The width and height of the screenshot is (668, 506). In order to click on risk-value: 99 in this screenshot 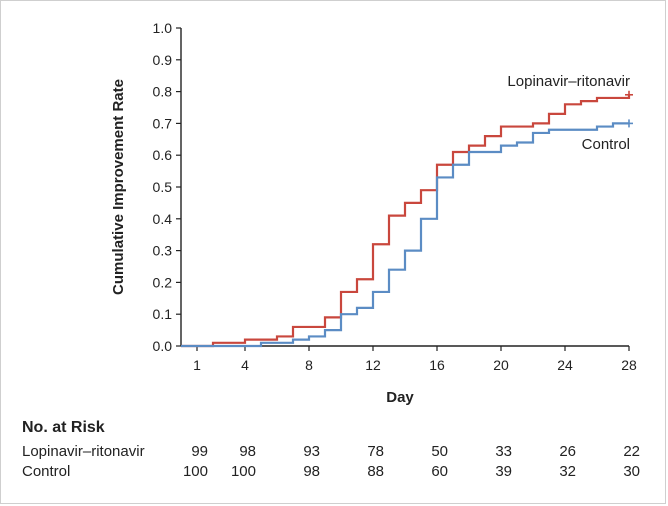, I will do `click(199, 451)`.